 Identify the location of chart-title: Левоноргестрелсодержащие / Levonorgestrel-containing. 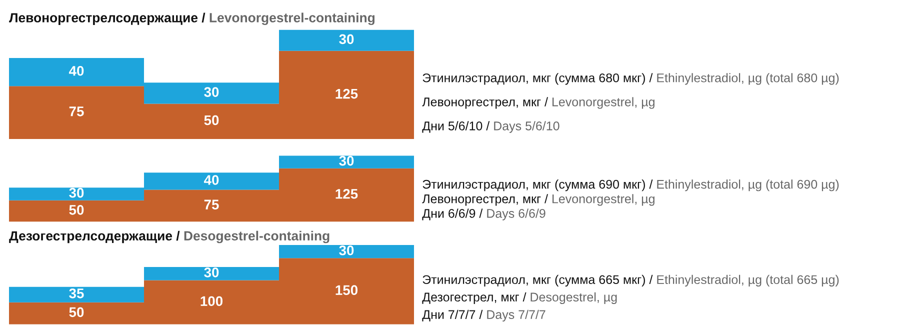
(191, 19).